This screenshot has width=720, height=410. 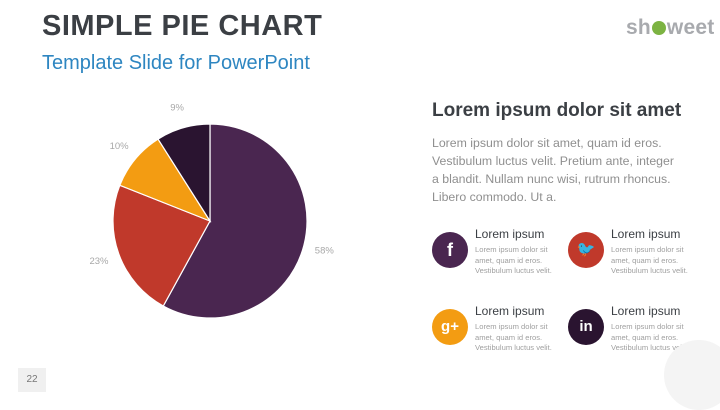 I want to click on pie-label-2: 10%, so click(x=120, y=146).